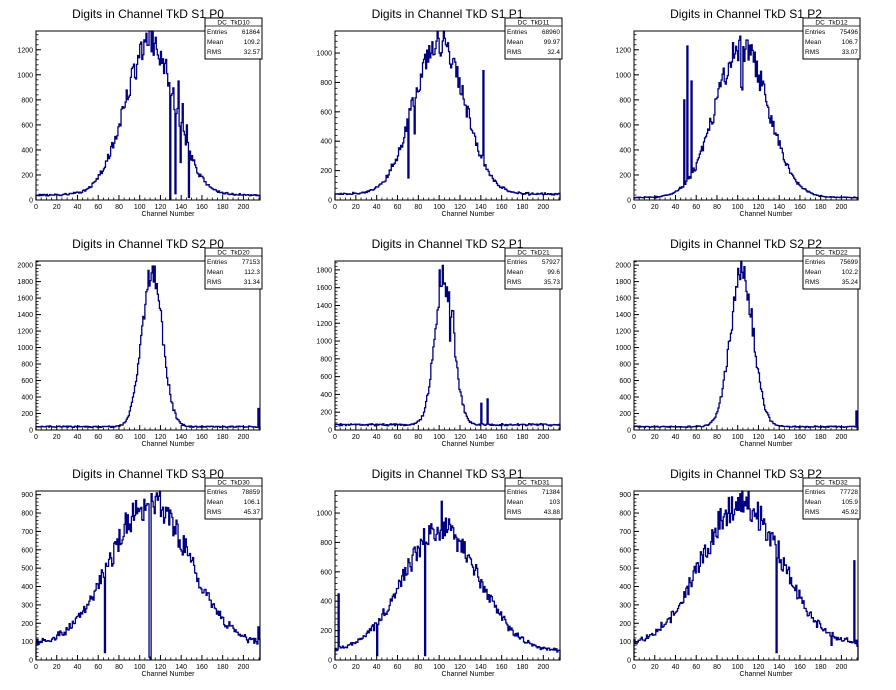 This screenshot has height=690, width=896. What do you see at coordinates (161, 207) in the screenshot?
I see `x-tick-label: 120` at bounding box center [161, 207].